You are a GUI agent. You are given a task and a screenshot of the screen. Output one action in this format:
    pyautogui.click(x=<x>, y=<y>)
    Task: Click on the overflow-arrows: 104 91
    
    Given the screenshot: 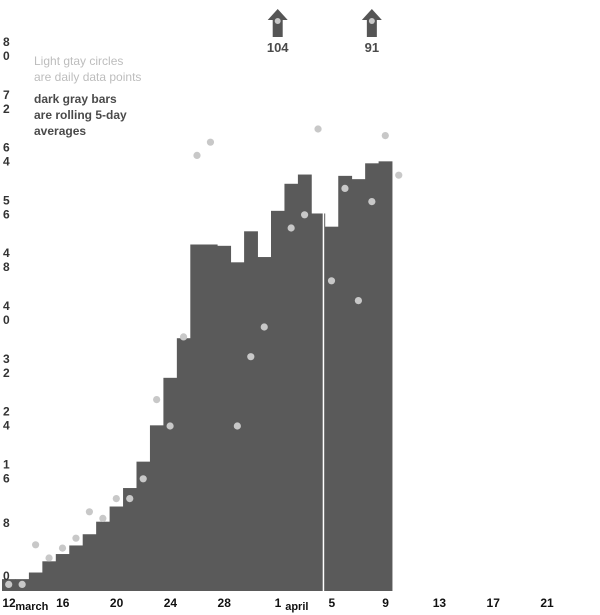 What is the action you would take?
    pyautogui.click(x=324, y=32)
    